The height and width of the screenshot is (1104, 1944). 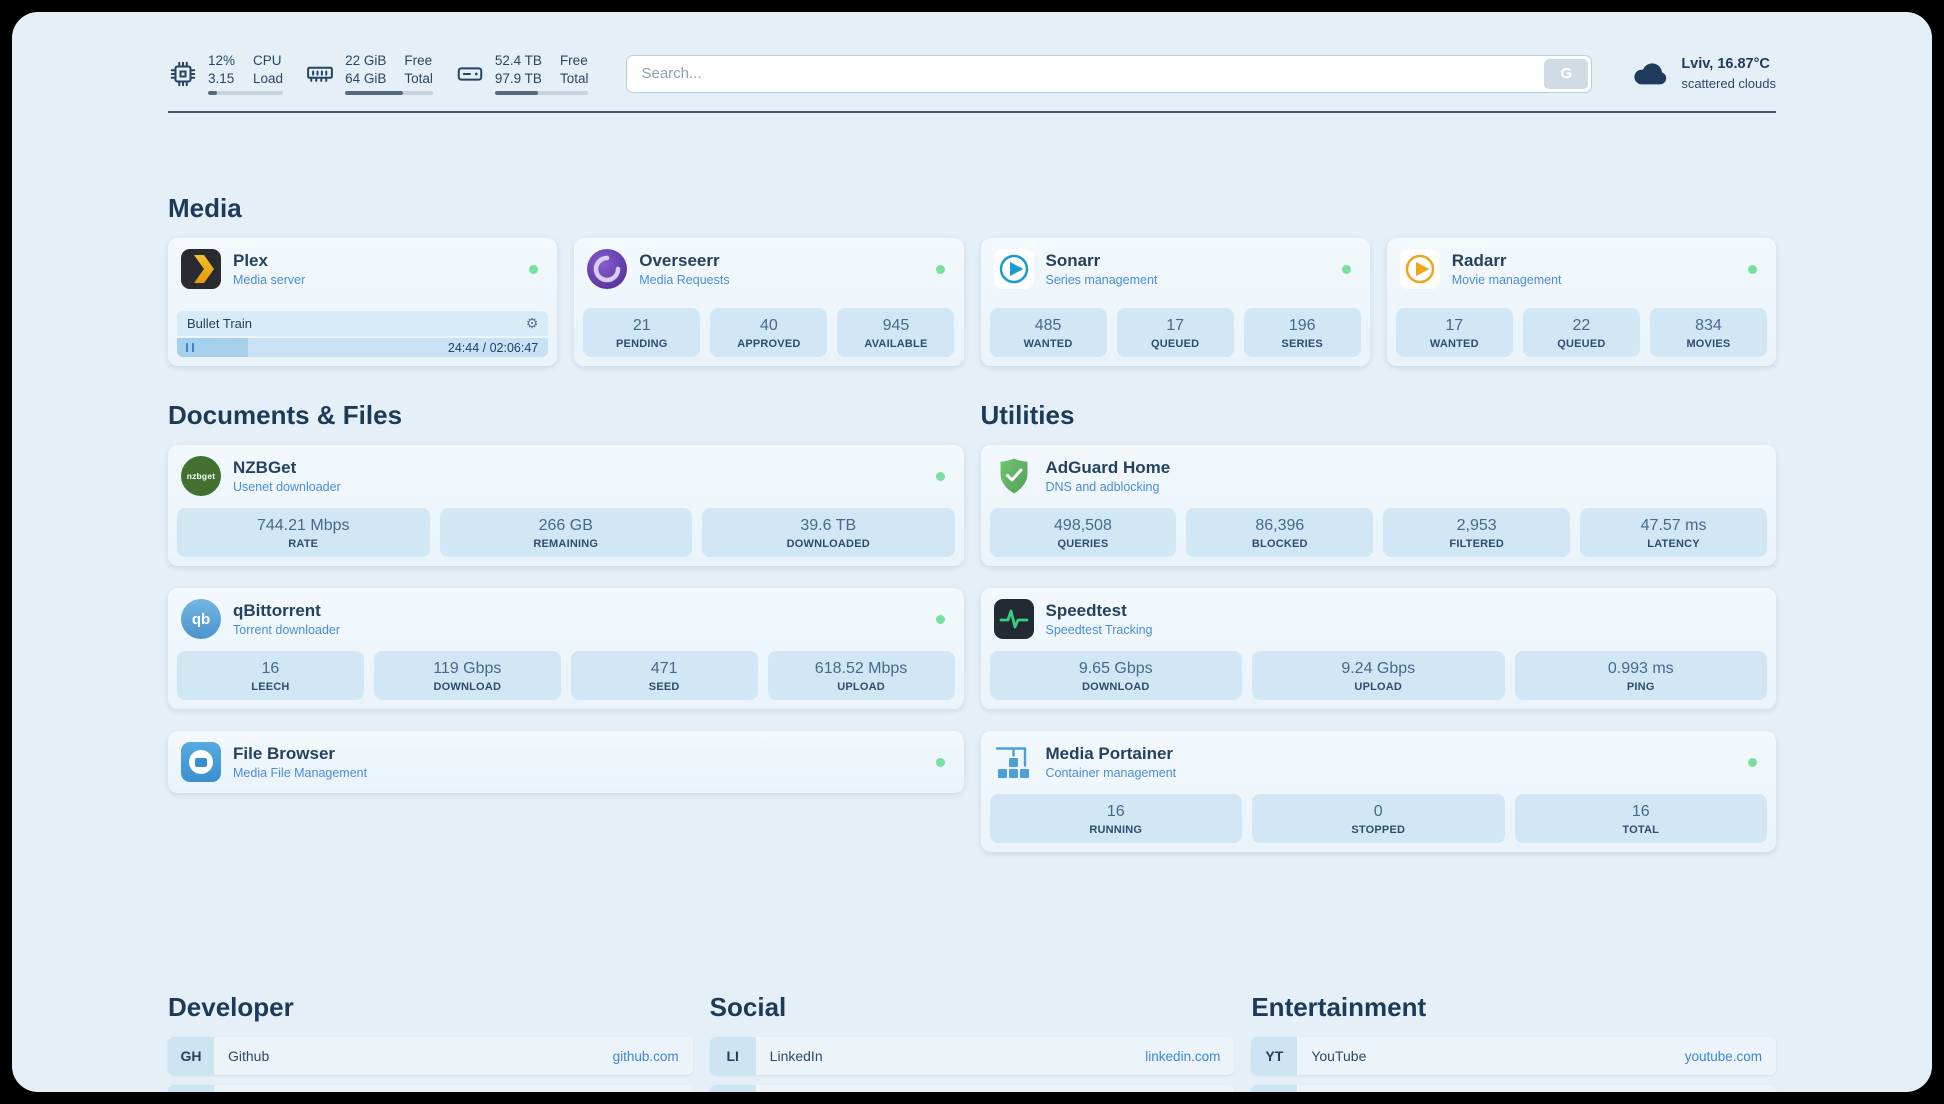 What do you see at coordinates (1048, 333) in the screenshot?
I see `stat-wanted: 485 WANTED` at bounding box center [1048, 333].